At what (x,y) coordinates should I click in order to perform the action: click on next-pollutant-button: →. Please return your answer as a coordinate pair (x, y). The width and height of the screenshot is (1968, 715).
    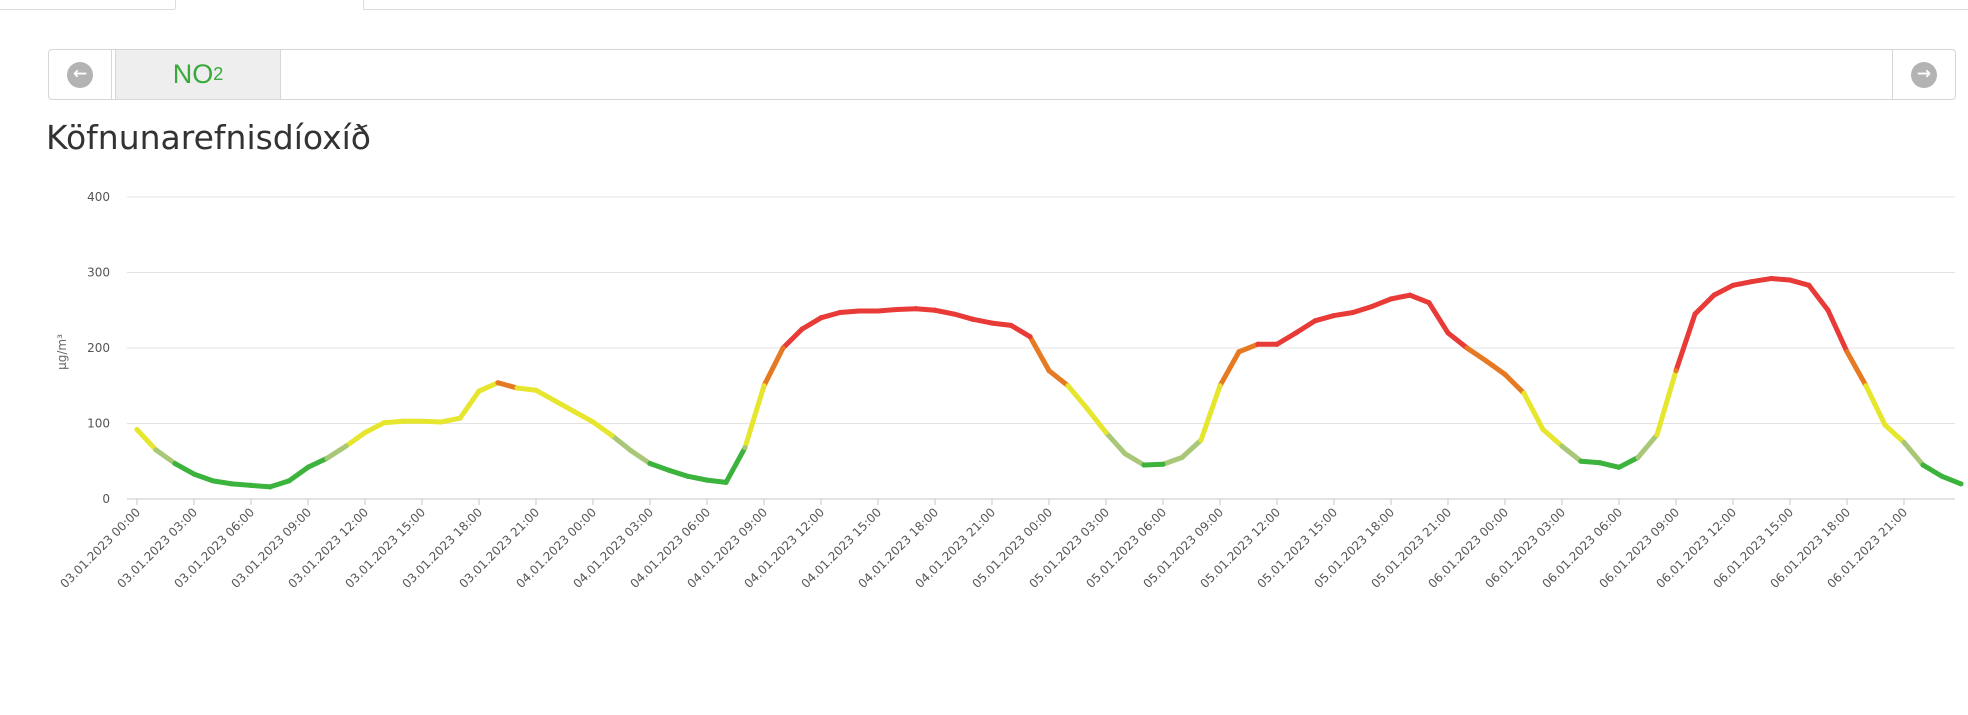
    Looking at the image, I should click on (1923, 74).